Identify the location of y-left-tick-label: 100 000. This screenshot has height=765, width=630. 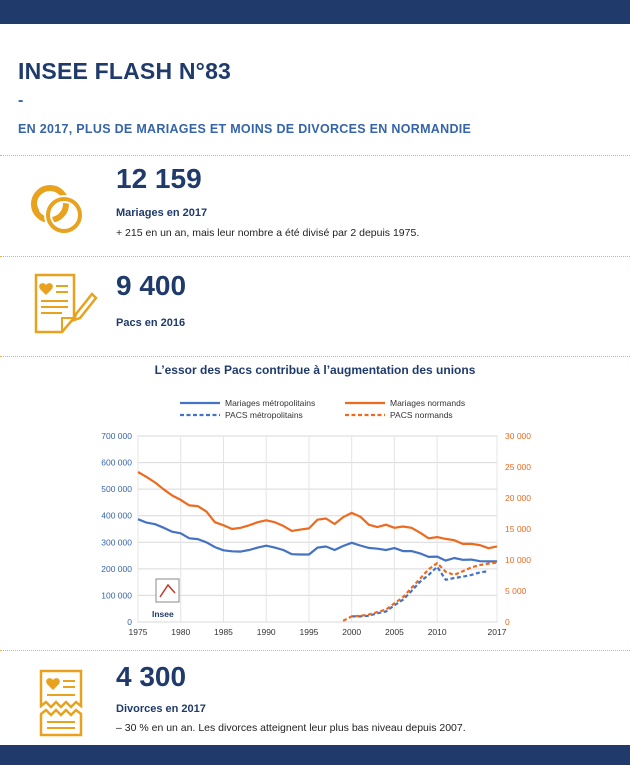
(116, 595).